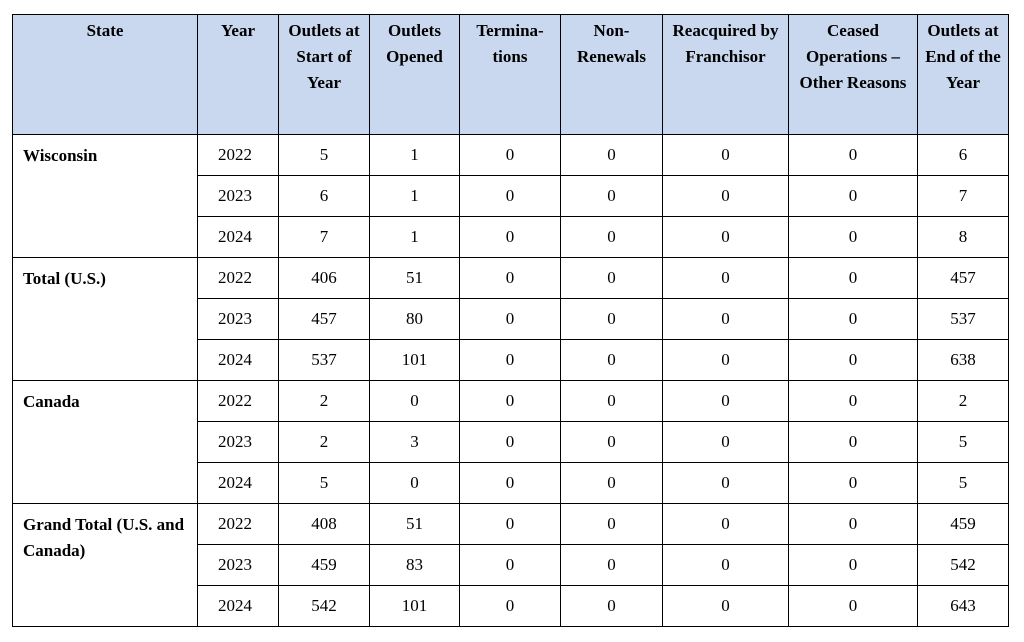 Image resolution: width=1024 pixels, height=642 pixels. What do you see at coordinates (963, 606) in the screenshot?
I see `outlets-end-cell: 643` at bounding box center [963, 606].